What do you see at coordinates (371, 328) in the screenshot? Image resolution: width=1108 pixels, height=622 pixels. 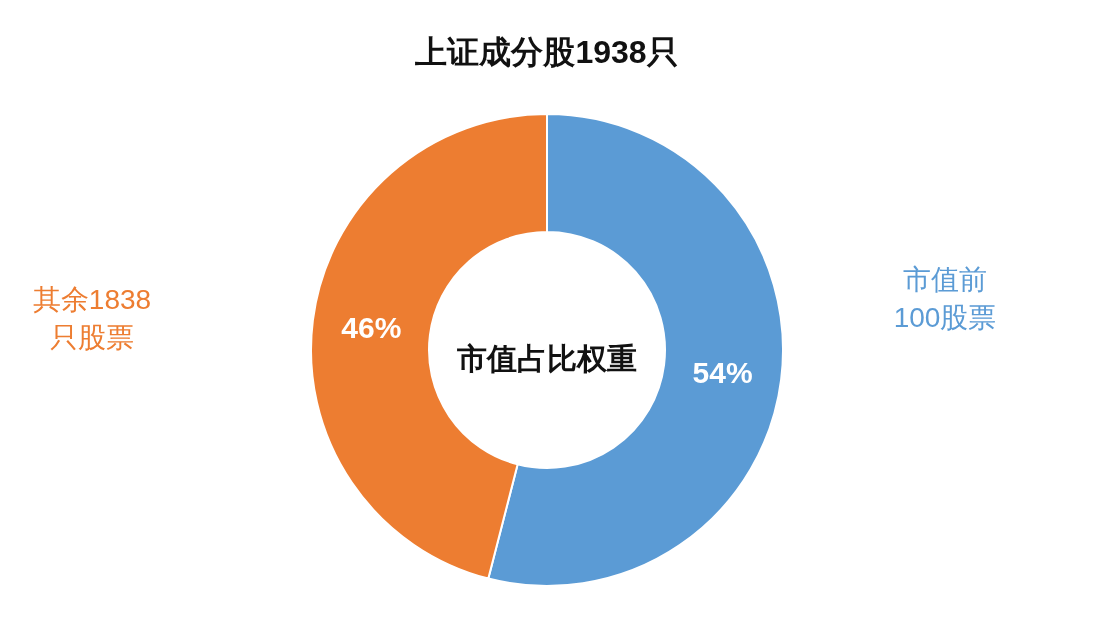 I see `data-label: 46%` at bounding box center [371, 328].